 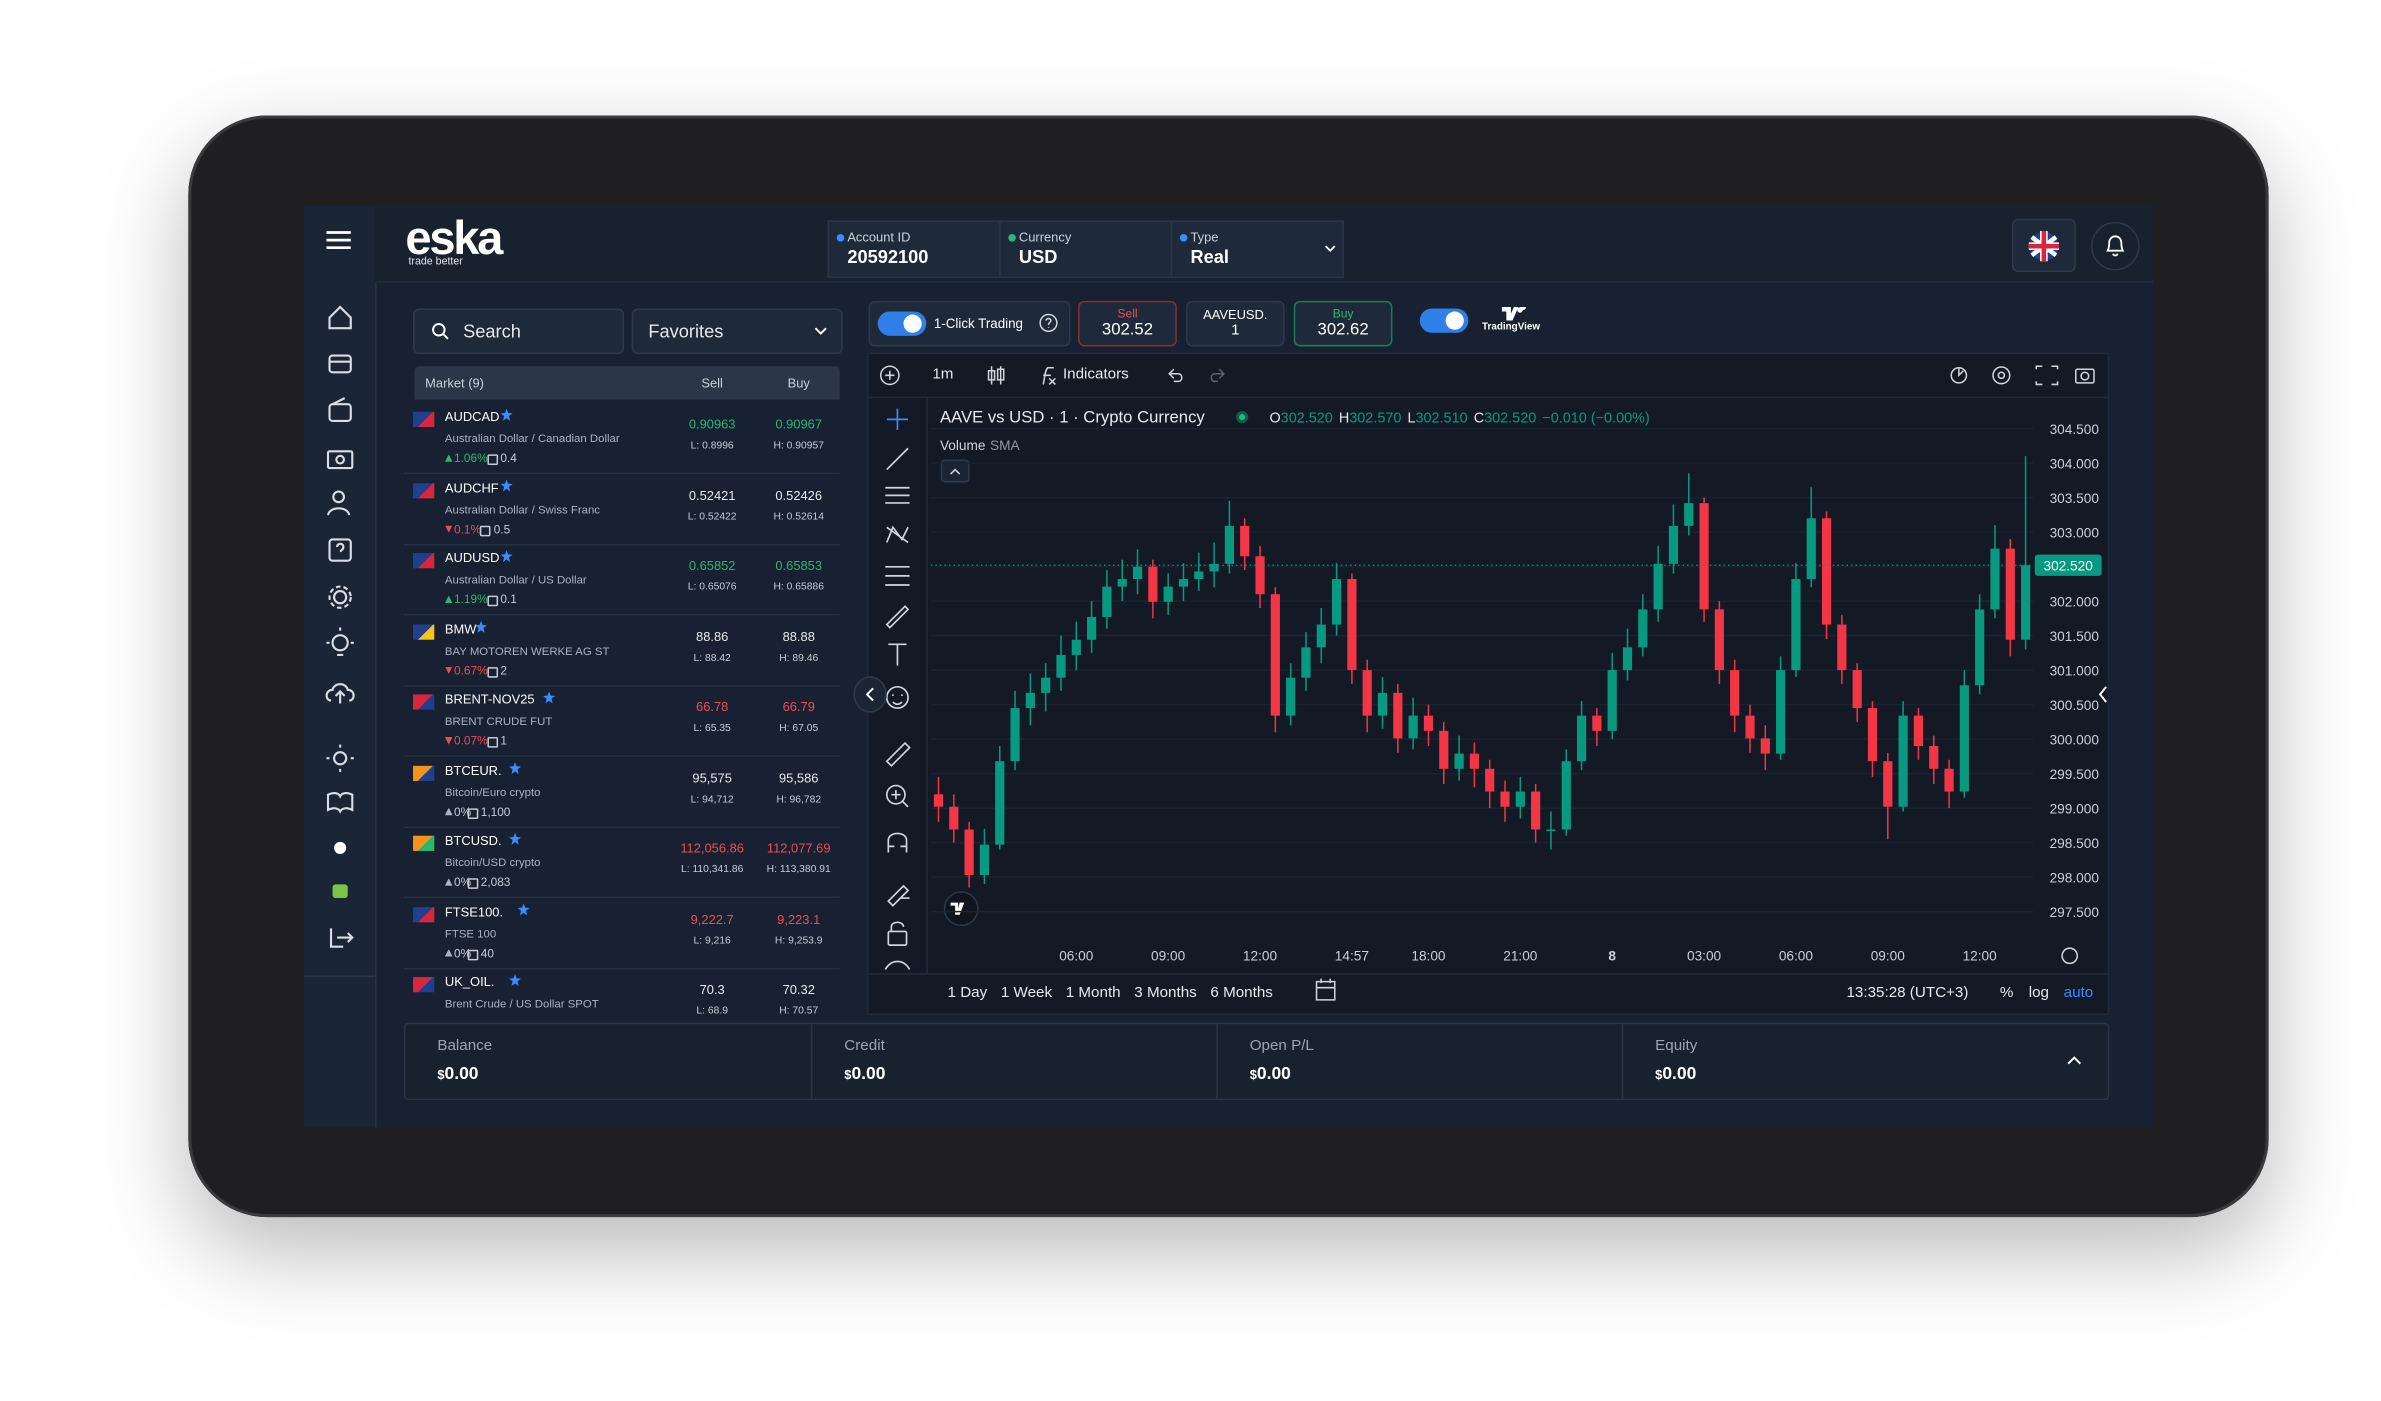 I want to click on add-symbol, so click(x=889, y=375).